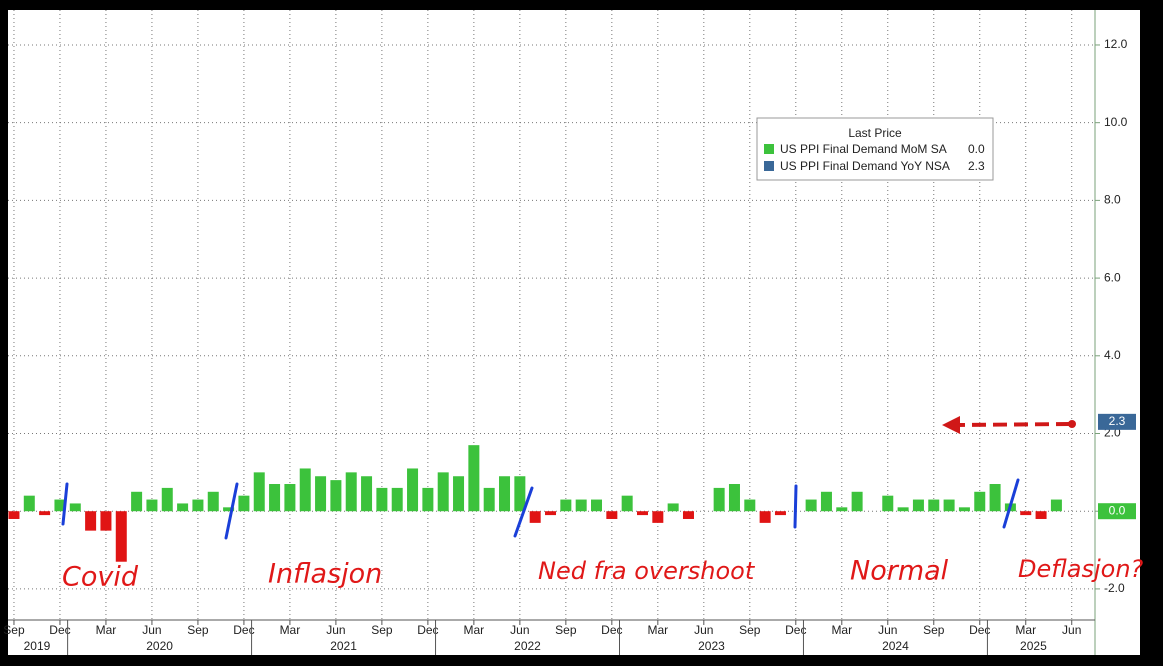  I want to click on last-value-label: 0.0, so click(1117, 510).